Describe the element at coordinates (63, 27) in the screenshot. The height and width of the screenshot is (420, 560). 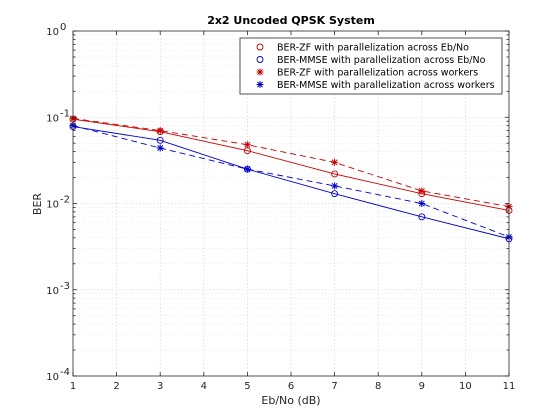
I see `y-tick-exponent: 0` at that location.